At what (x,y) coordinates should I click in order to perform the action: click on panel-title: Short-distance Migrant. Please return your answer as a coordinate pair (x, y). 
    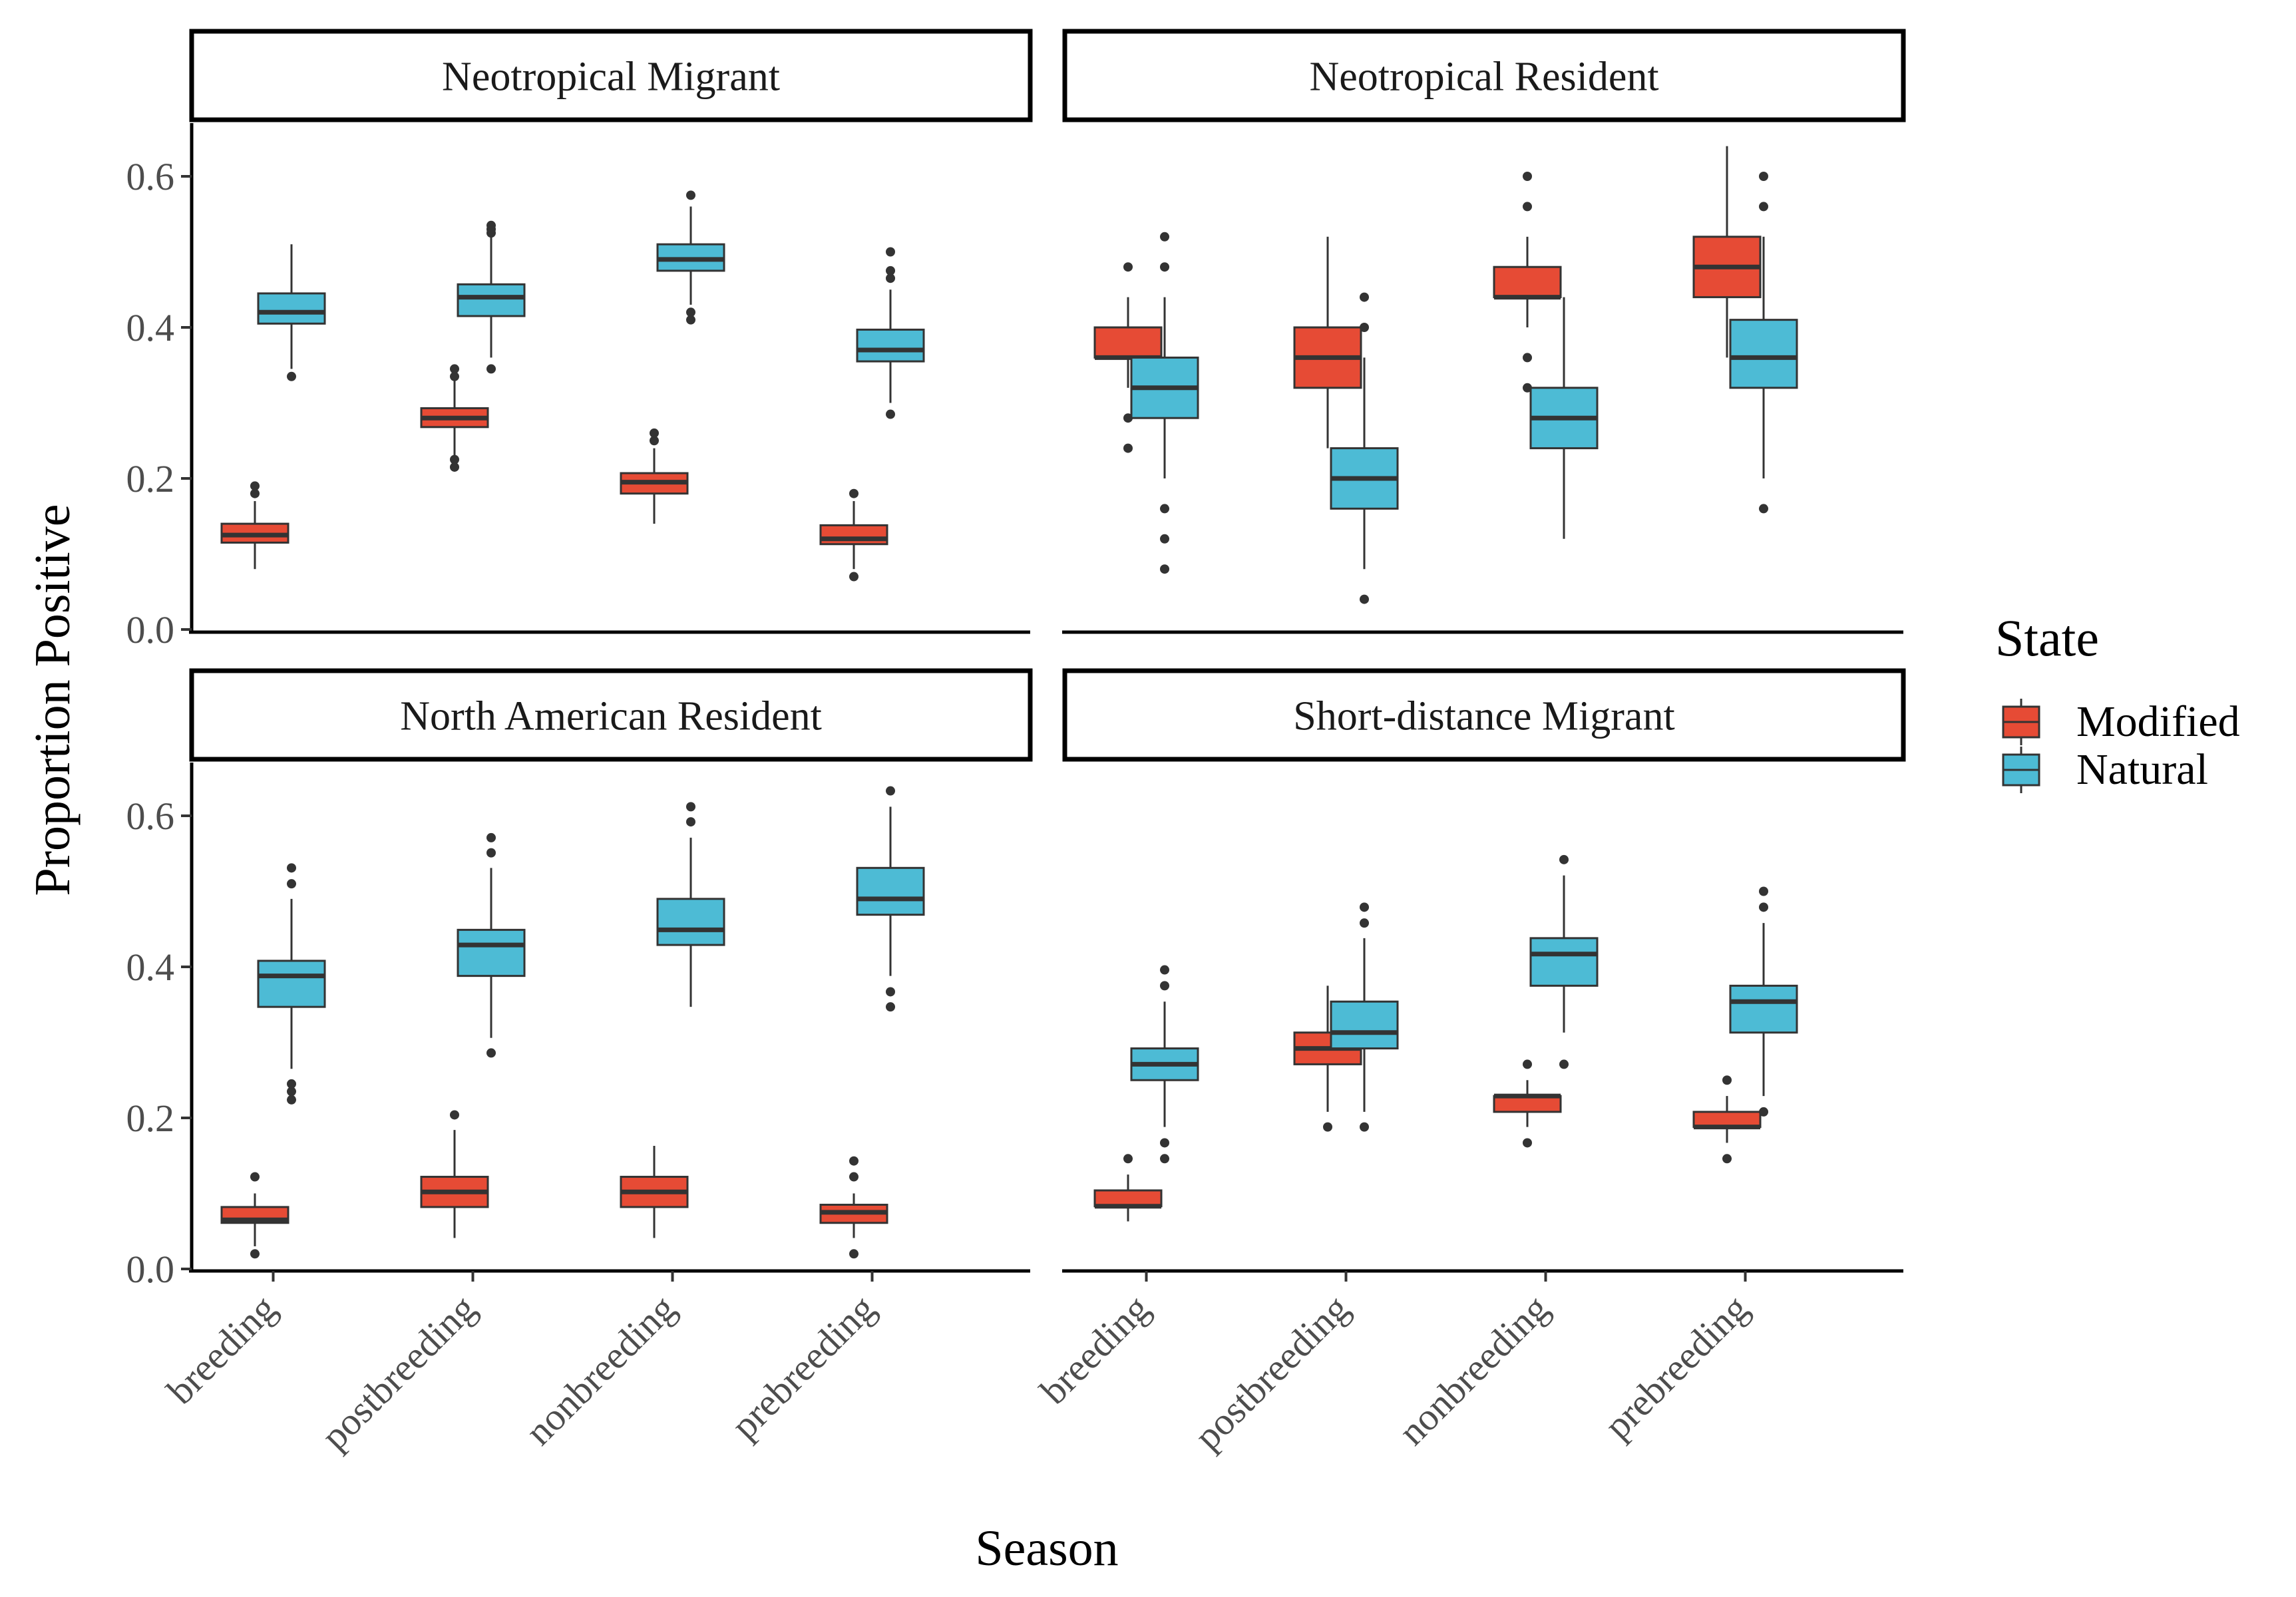
    Looking at the image, I should click on (1483, 716).